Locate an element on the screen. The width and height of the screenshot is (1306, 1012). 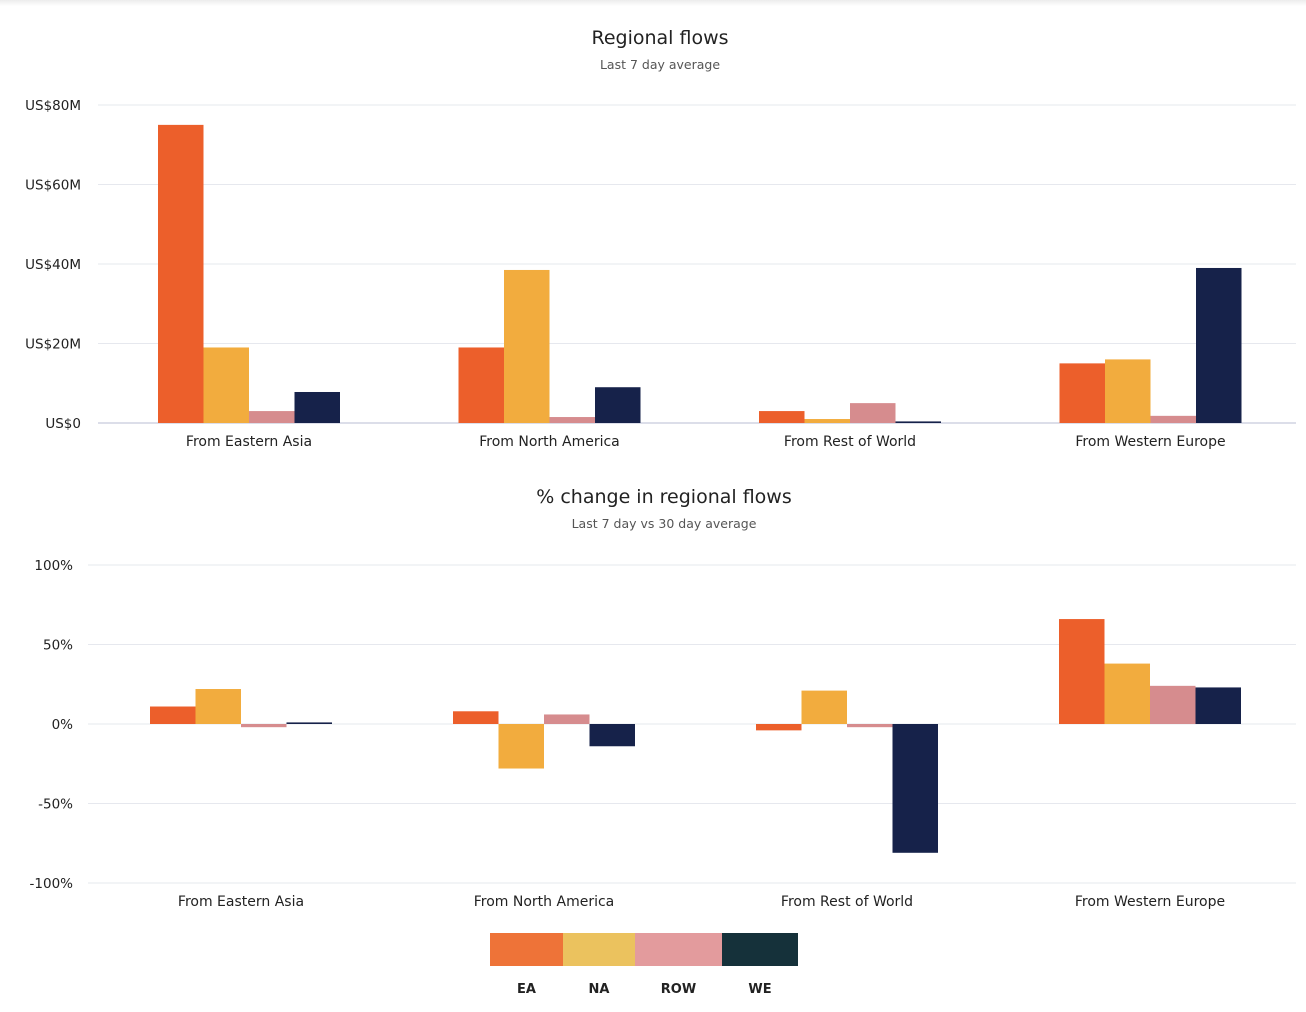
chart-title: Regional flows is located at coordinates (659, 38).